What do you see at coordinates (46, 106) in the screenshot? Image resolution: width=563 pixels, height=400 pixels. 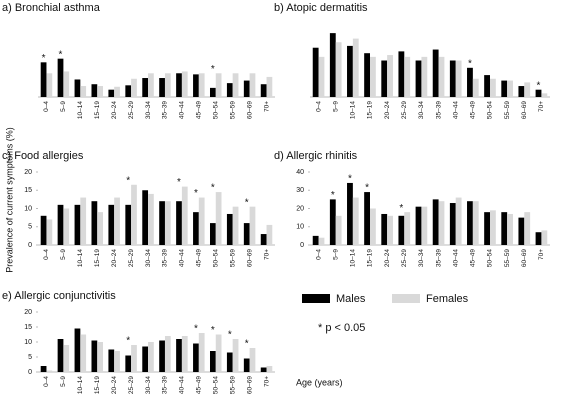 I see `x-tick-label: 0–4` at bounding box center [46, 106].